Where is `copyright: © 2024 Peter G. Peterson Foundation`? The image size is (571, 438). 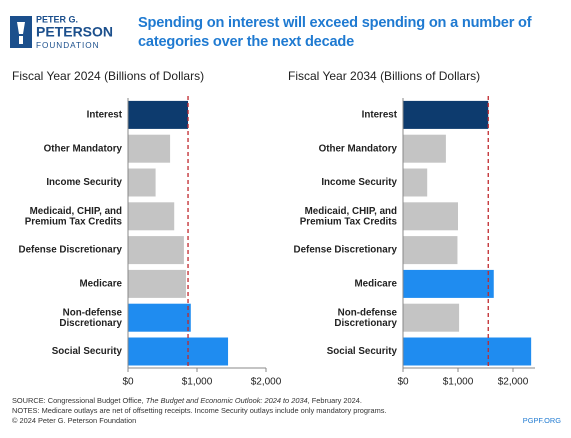
copyright: © 2024 Peter G. Peterson Foundation is located at coordinates (74, 420).